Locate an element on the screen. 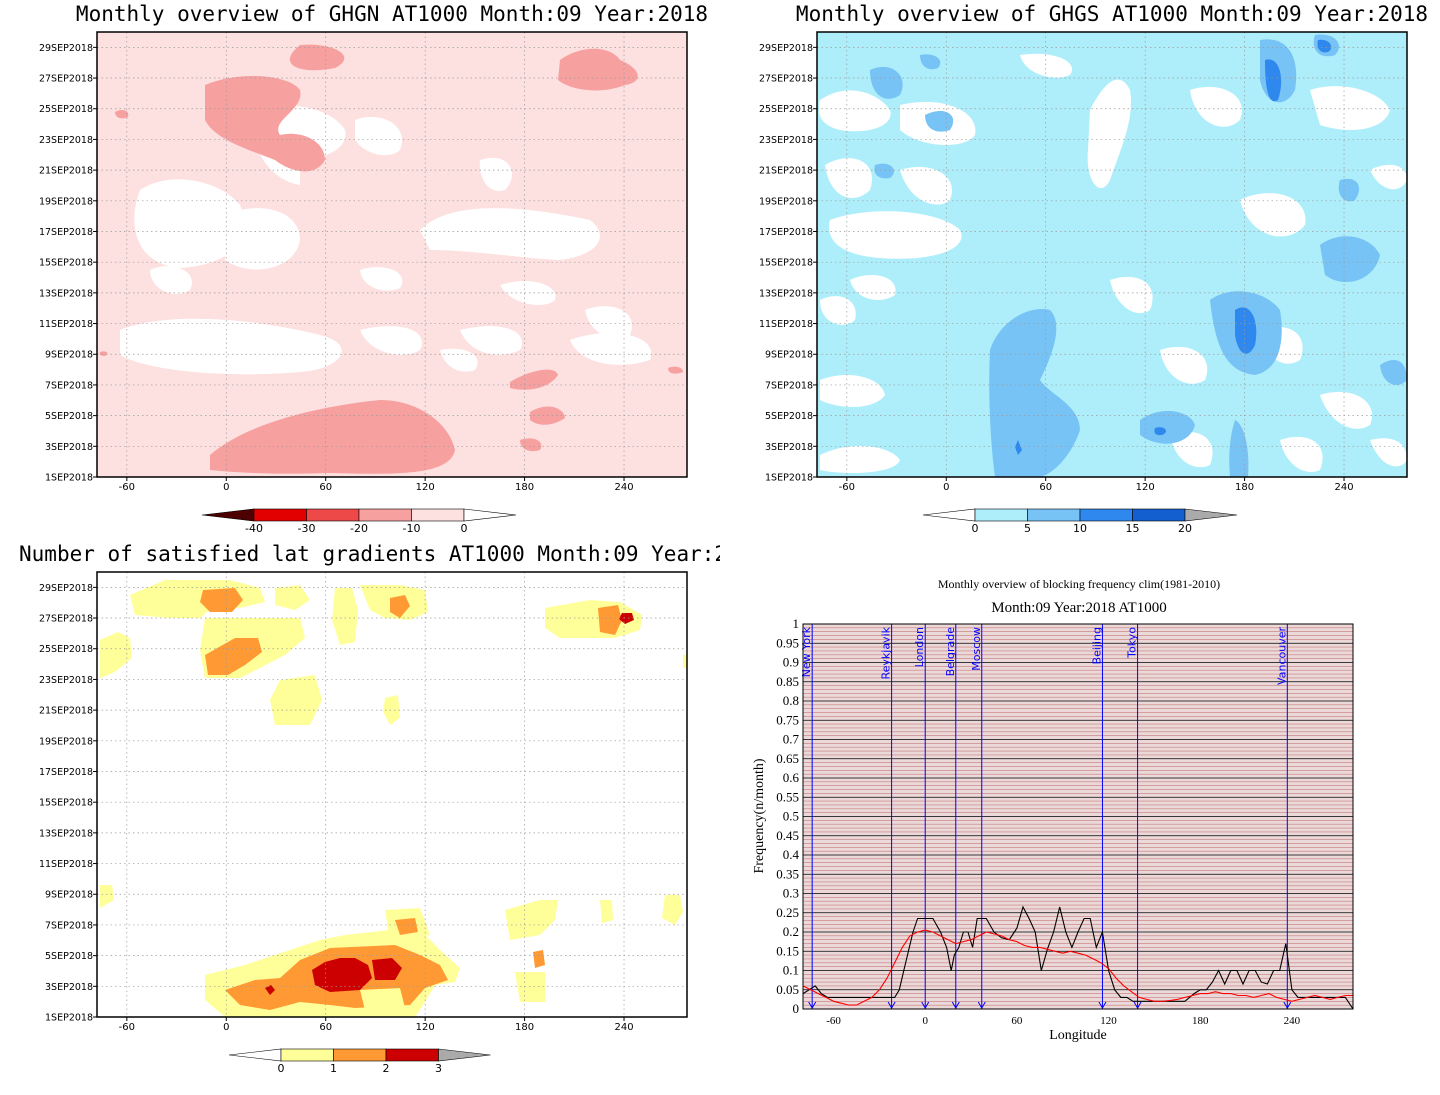 The width and height of the screenshot is (1440, 1095). colorbar-label: -10 is located at coordinates (412, 528).